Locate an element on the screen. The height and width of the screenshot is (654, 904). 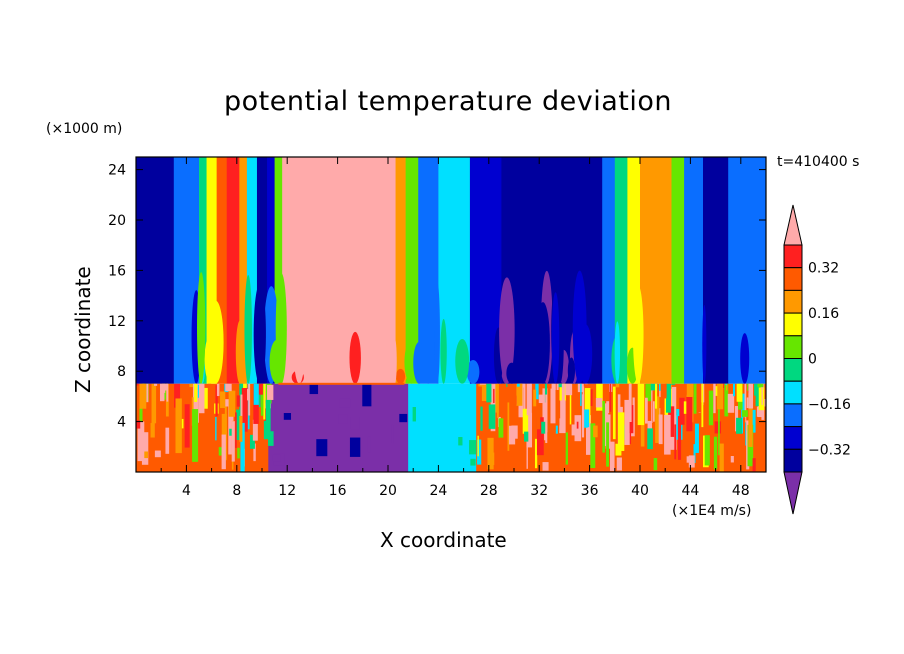
time-label: t=410400 s is located at coordinates (818, 162).